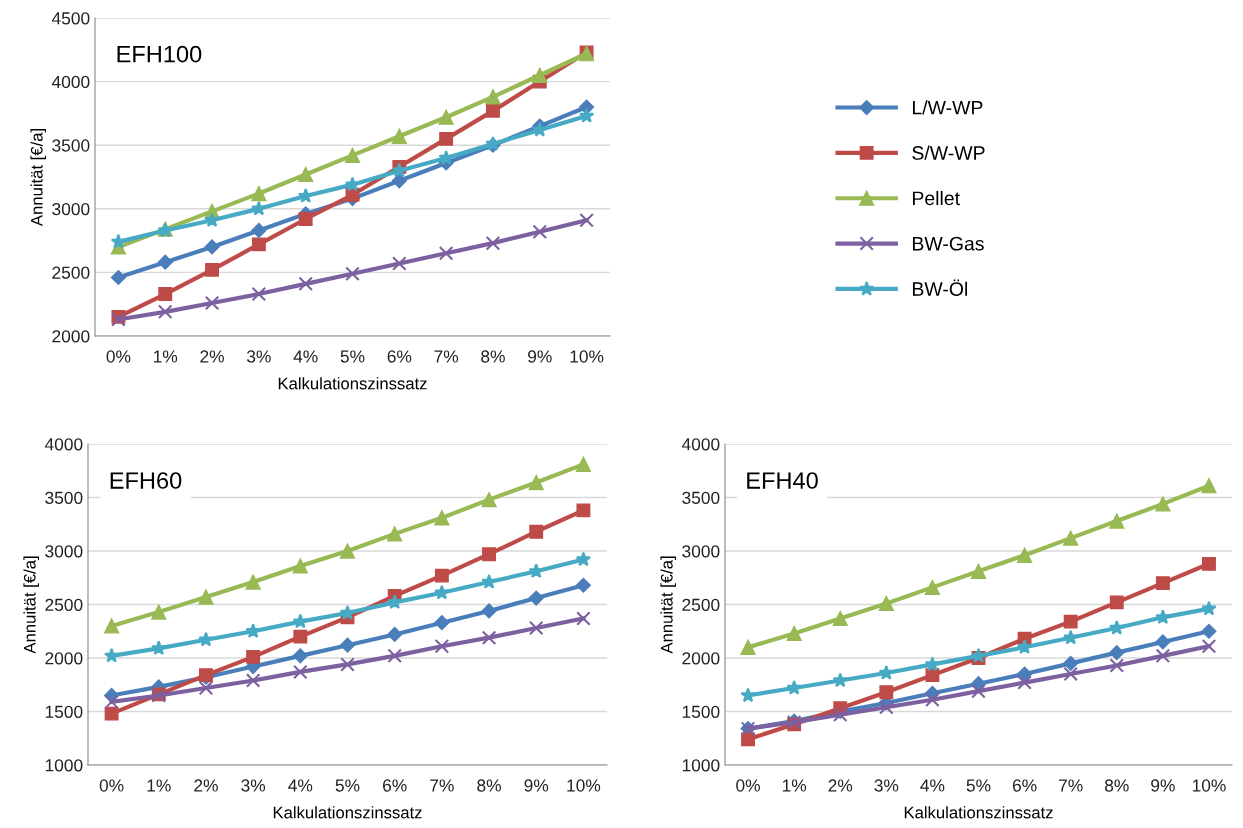 This screenshot has height=828, width=1243. Describe the element at coordinates (70, 18) in the screenshot. I see `y-tick-label: 4500` at that location.